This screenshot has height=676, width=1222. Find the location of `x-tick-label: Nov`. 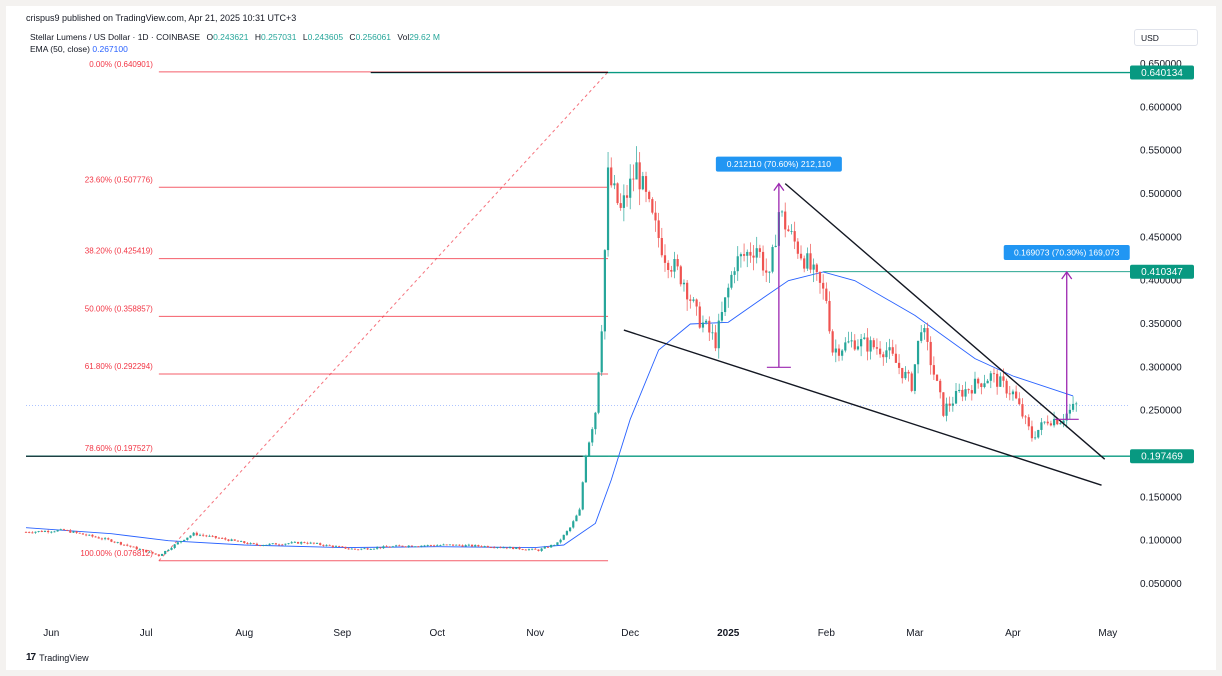

x-tick-label: Nov is located at coordinates (535, 633).